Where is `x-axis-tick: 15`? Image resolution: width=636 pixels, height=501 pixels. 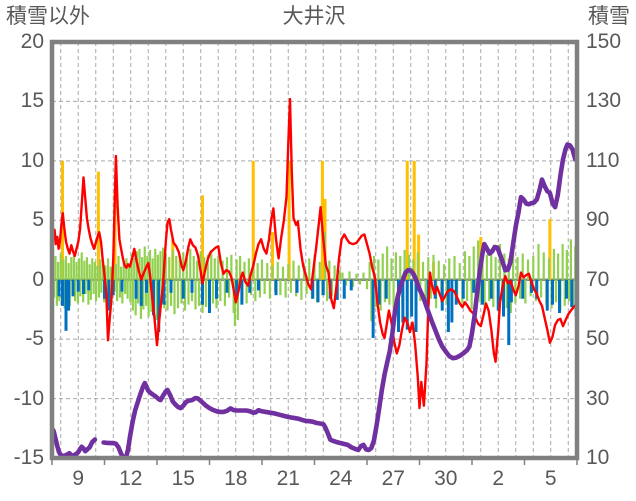 x-axis-tick: 15 is located at coordinates (183, 478).